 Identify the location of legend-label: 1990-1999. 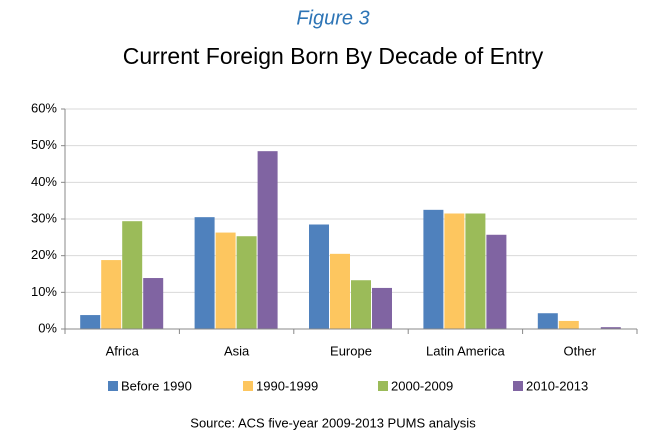
(287, 385).